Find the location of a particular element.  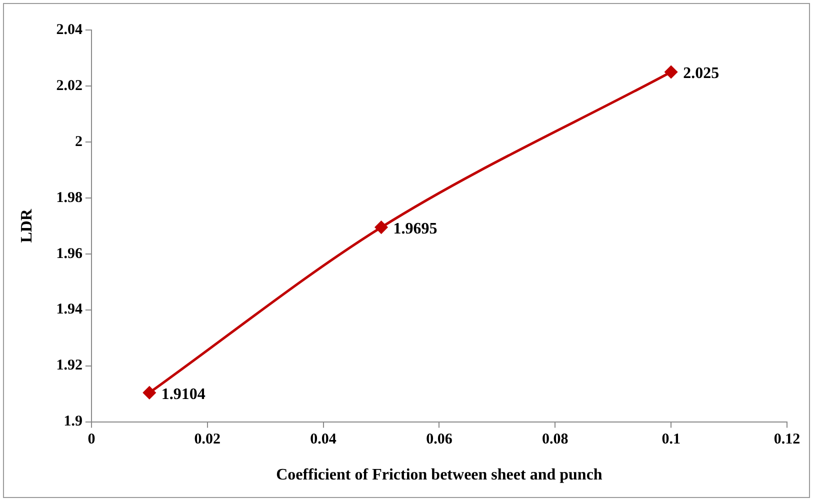

x-tick-label: 0.04 is located at coordinates (323, 440).